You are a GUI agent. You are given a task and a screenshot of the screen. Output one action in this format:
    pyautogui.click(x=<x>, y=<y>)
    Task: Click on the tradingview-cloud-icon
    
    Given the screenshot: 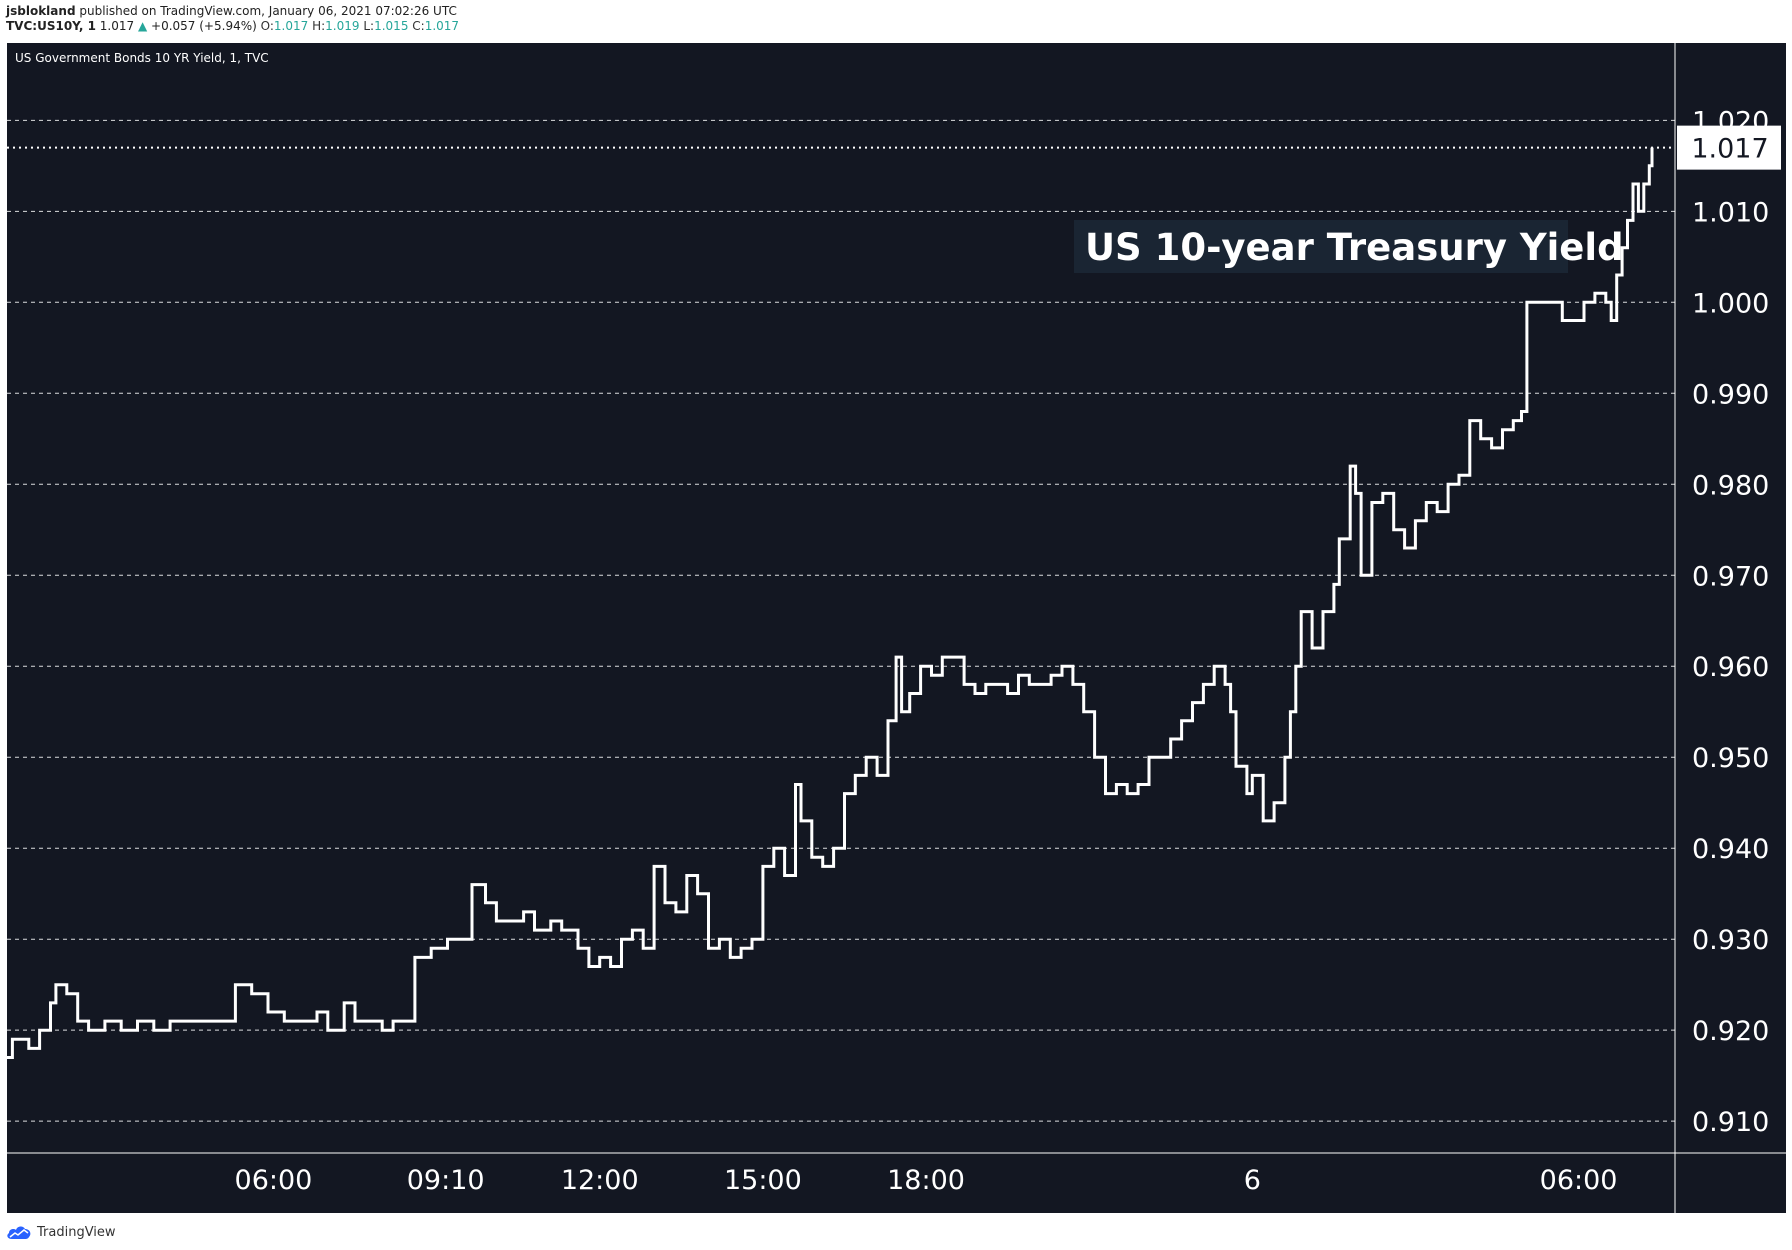 What is the action you would take?
    pyautogui.click(x=19, y=1232)
    